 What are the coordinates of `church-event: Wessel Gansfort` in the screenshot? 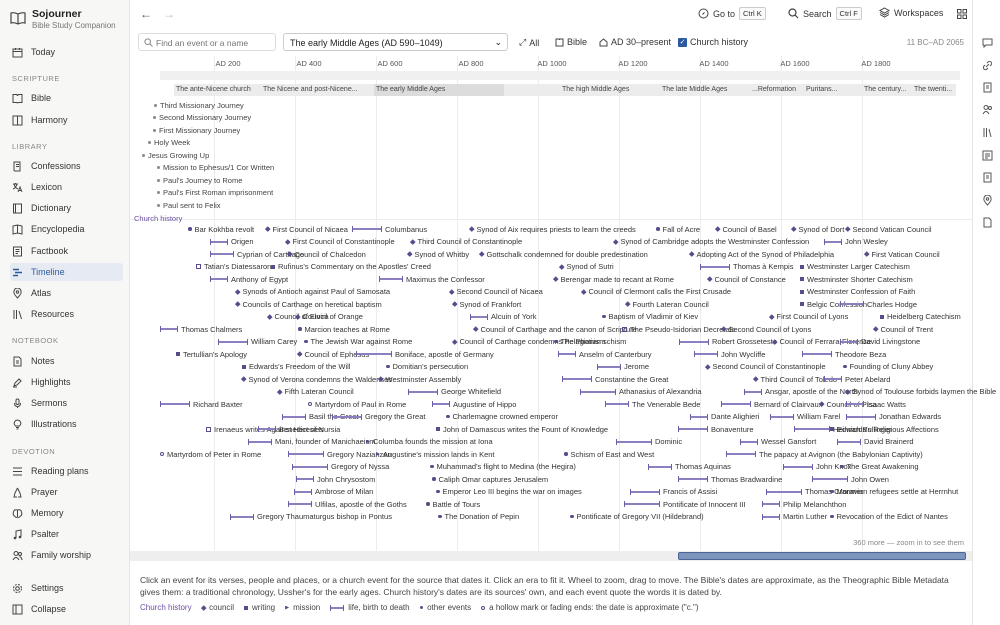 It's located at (778, 442).